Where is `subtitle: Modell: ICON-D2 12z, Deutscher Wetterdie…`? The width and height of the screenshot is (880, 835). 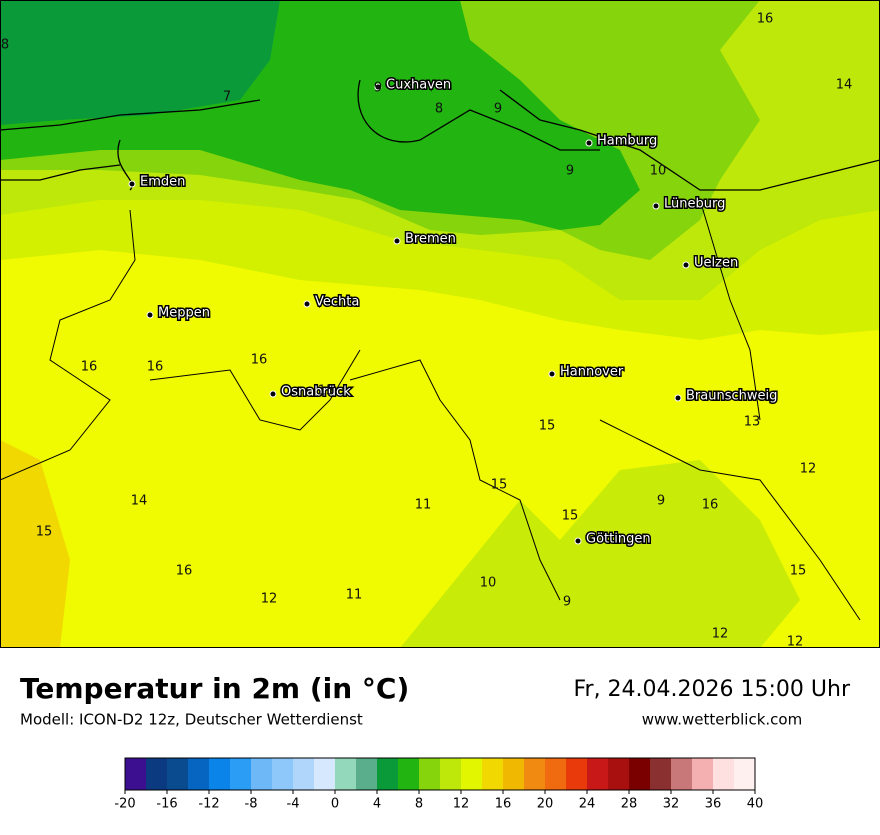
subtitle: Modell: ICON-D2 12z, Deutscher Wetterdie… is located at coordinates (191, 720).